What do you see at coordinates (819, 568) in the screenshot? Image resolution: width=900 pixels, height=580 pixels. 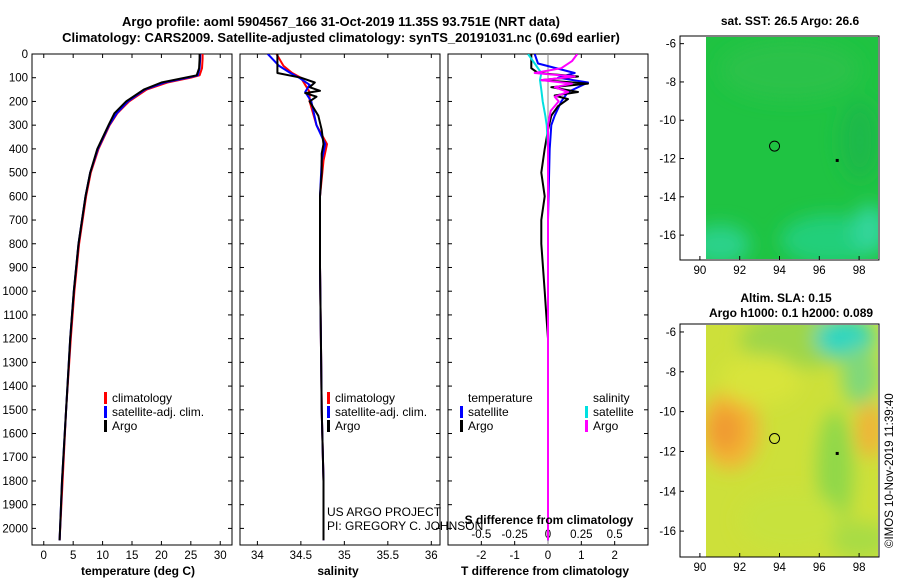 I see `sla-map-x-tick-label: 96` at bounding box center [819, 568].